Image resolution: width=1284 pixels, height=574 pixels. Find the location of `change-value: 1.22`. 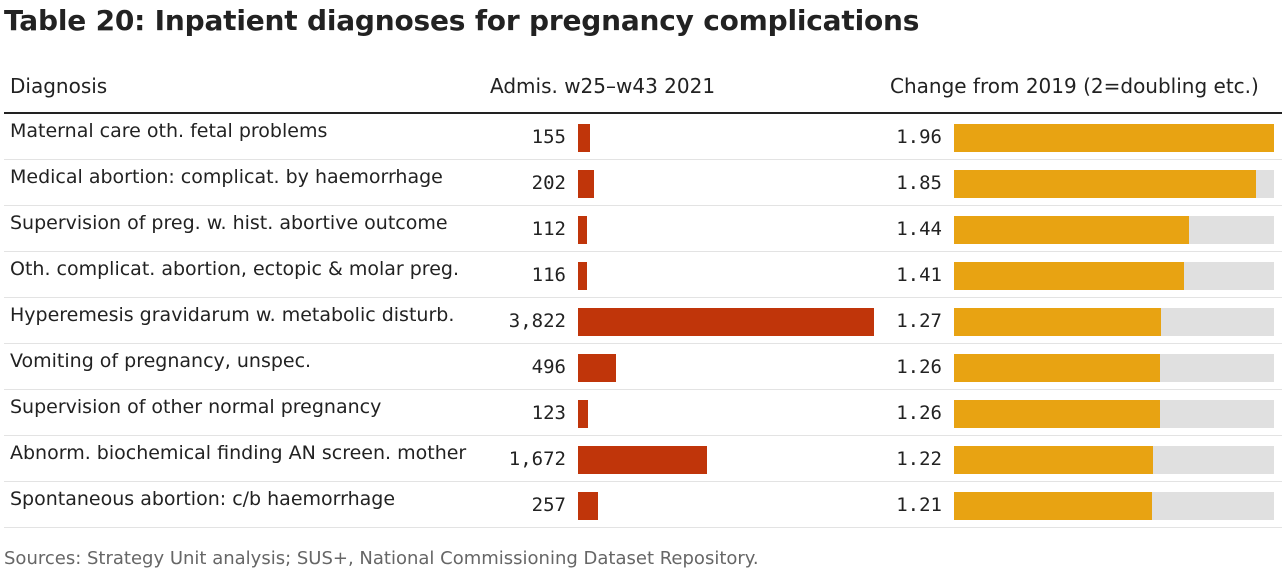

change-value: 1.22 is located at coordinates (919, 459).